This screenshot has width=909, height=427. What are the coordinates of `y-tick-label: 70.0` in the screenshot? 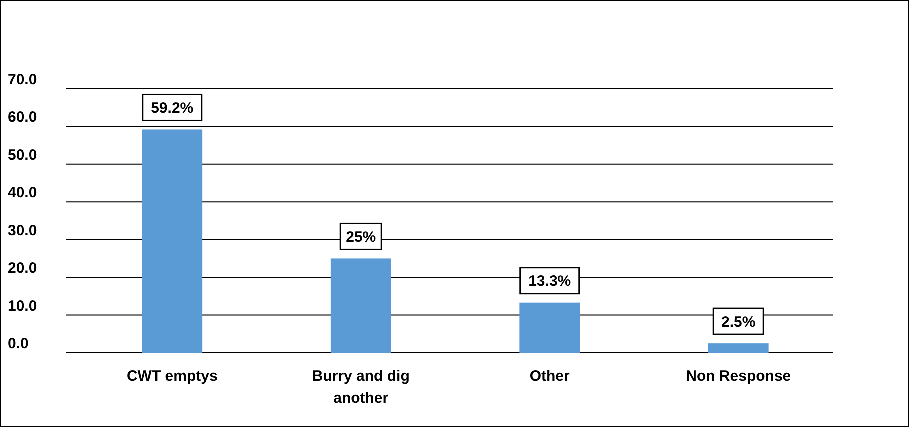 It's located at (23, 80).